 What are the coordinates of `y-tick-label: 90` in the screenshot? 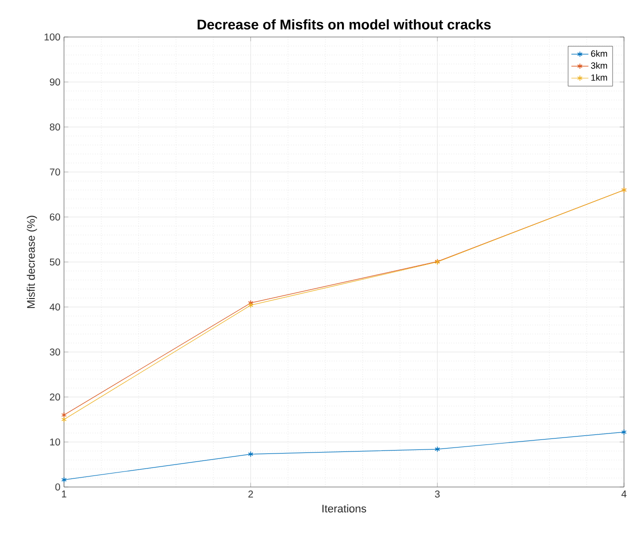 It's located at (55, 82).